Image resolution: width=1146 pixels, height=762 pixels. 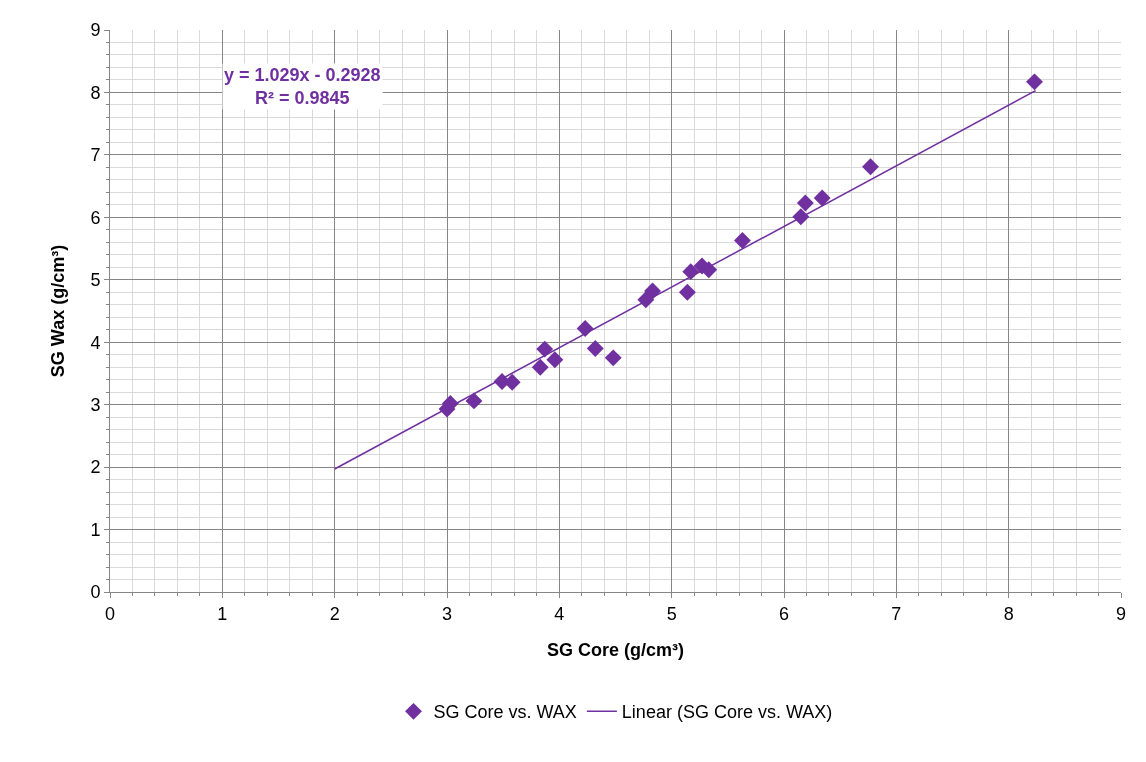 I want to click on x-tick-label: 3, so click(x=447, y=613).